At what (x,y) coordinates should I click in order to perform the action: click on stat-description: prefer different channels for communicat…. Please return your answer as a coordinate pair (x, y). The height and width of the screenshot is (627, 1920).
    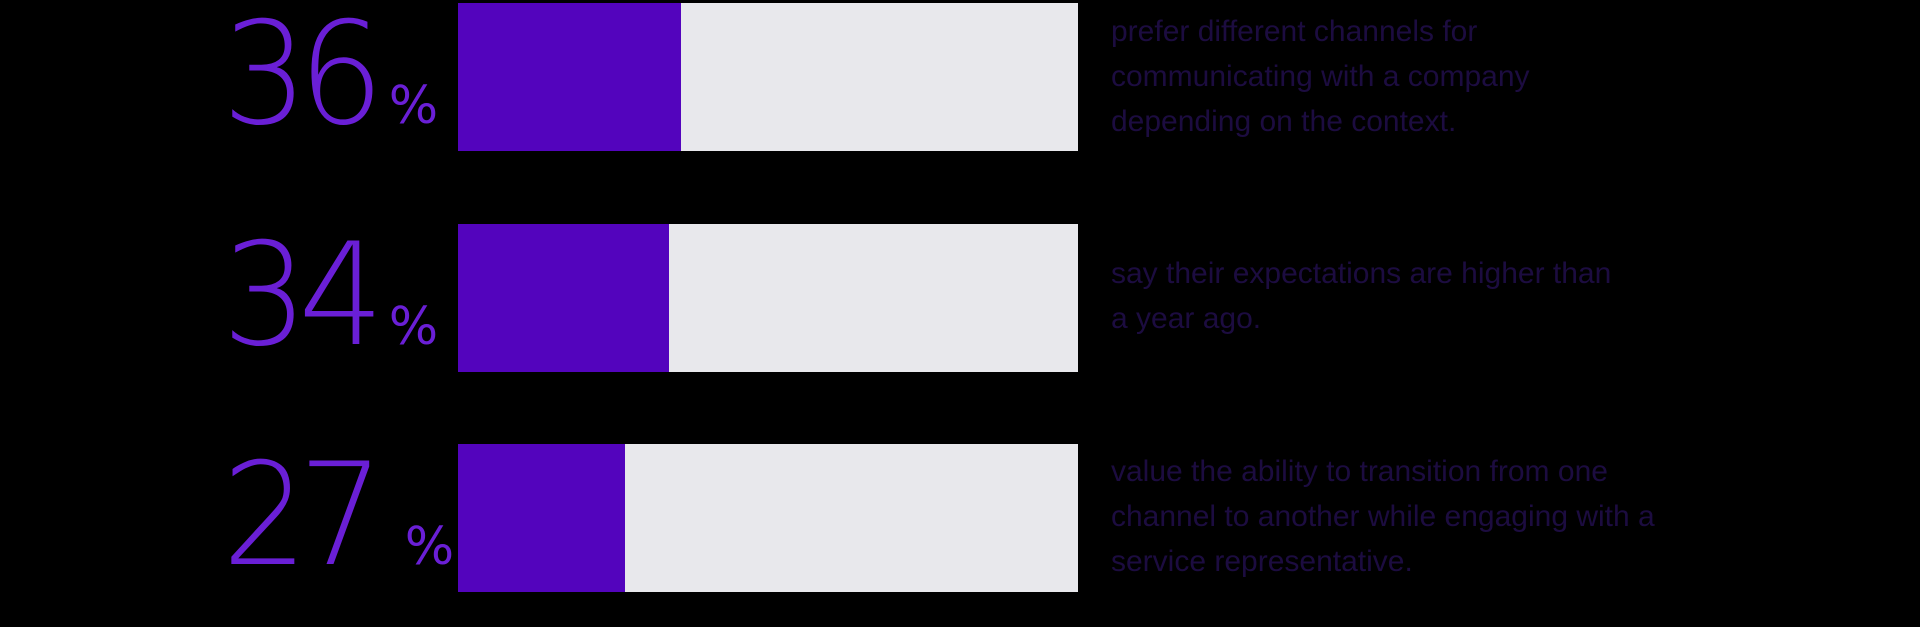
    Looking at the image, I should click on (1320, 76).